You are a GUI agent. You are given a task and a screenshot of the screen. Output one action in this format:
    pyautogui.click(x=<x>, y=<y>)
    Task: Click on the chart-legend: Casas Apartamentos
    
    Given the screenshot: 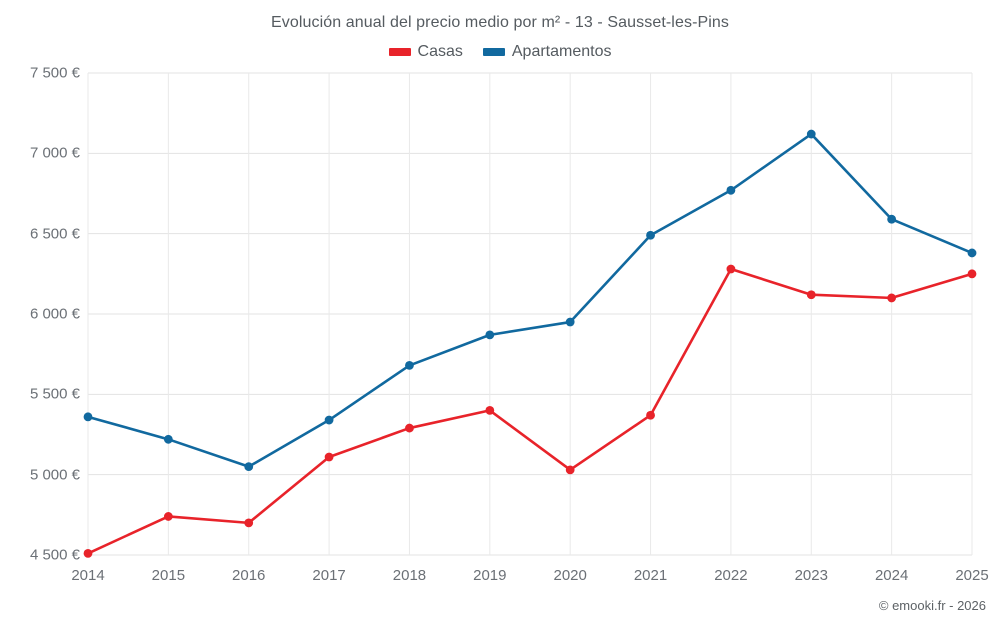 What is the action you would take?
    pyautogui.click(x=500, y=52)
    